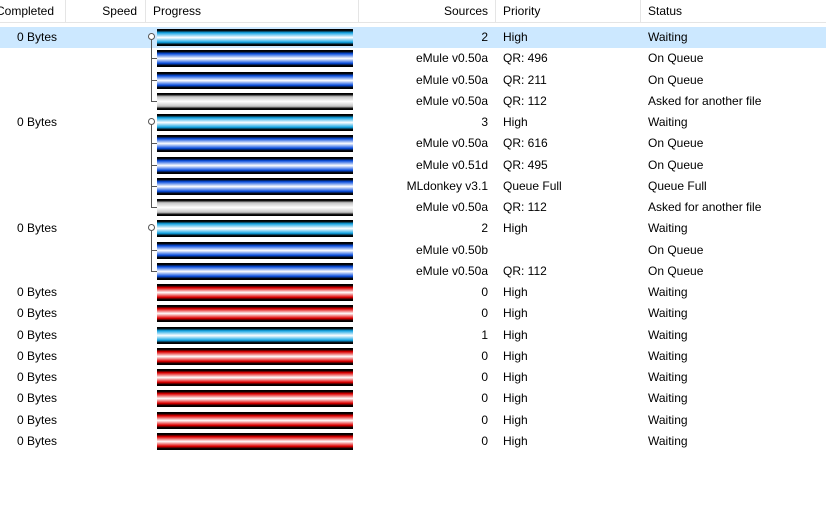 This screenshot has width=826, height=511. I want to click on sources: eMule v0.51d, so click(451, 164).